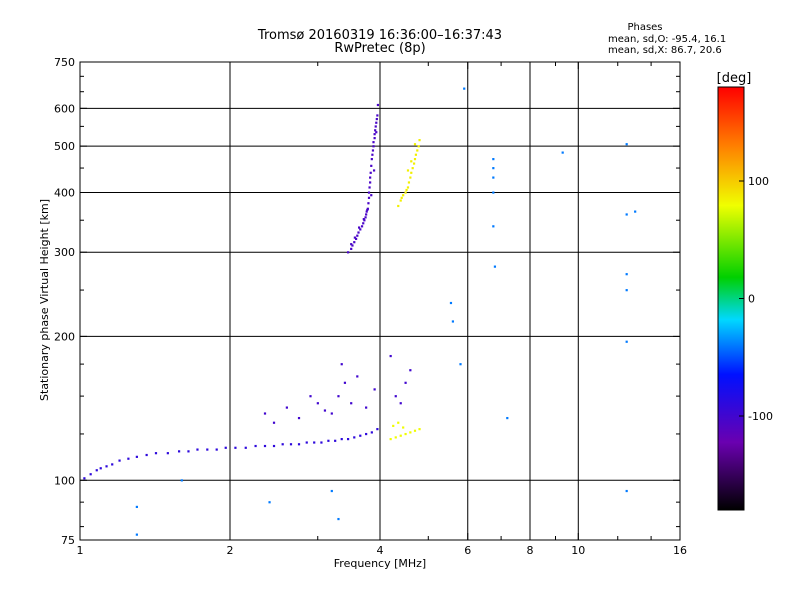  Describe the element at coordinates (680, 550) in the screenshot. I see `x-tick-label: 16` at that location.